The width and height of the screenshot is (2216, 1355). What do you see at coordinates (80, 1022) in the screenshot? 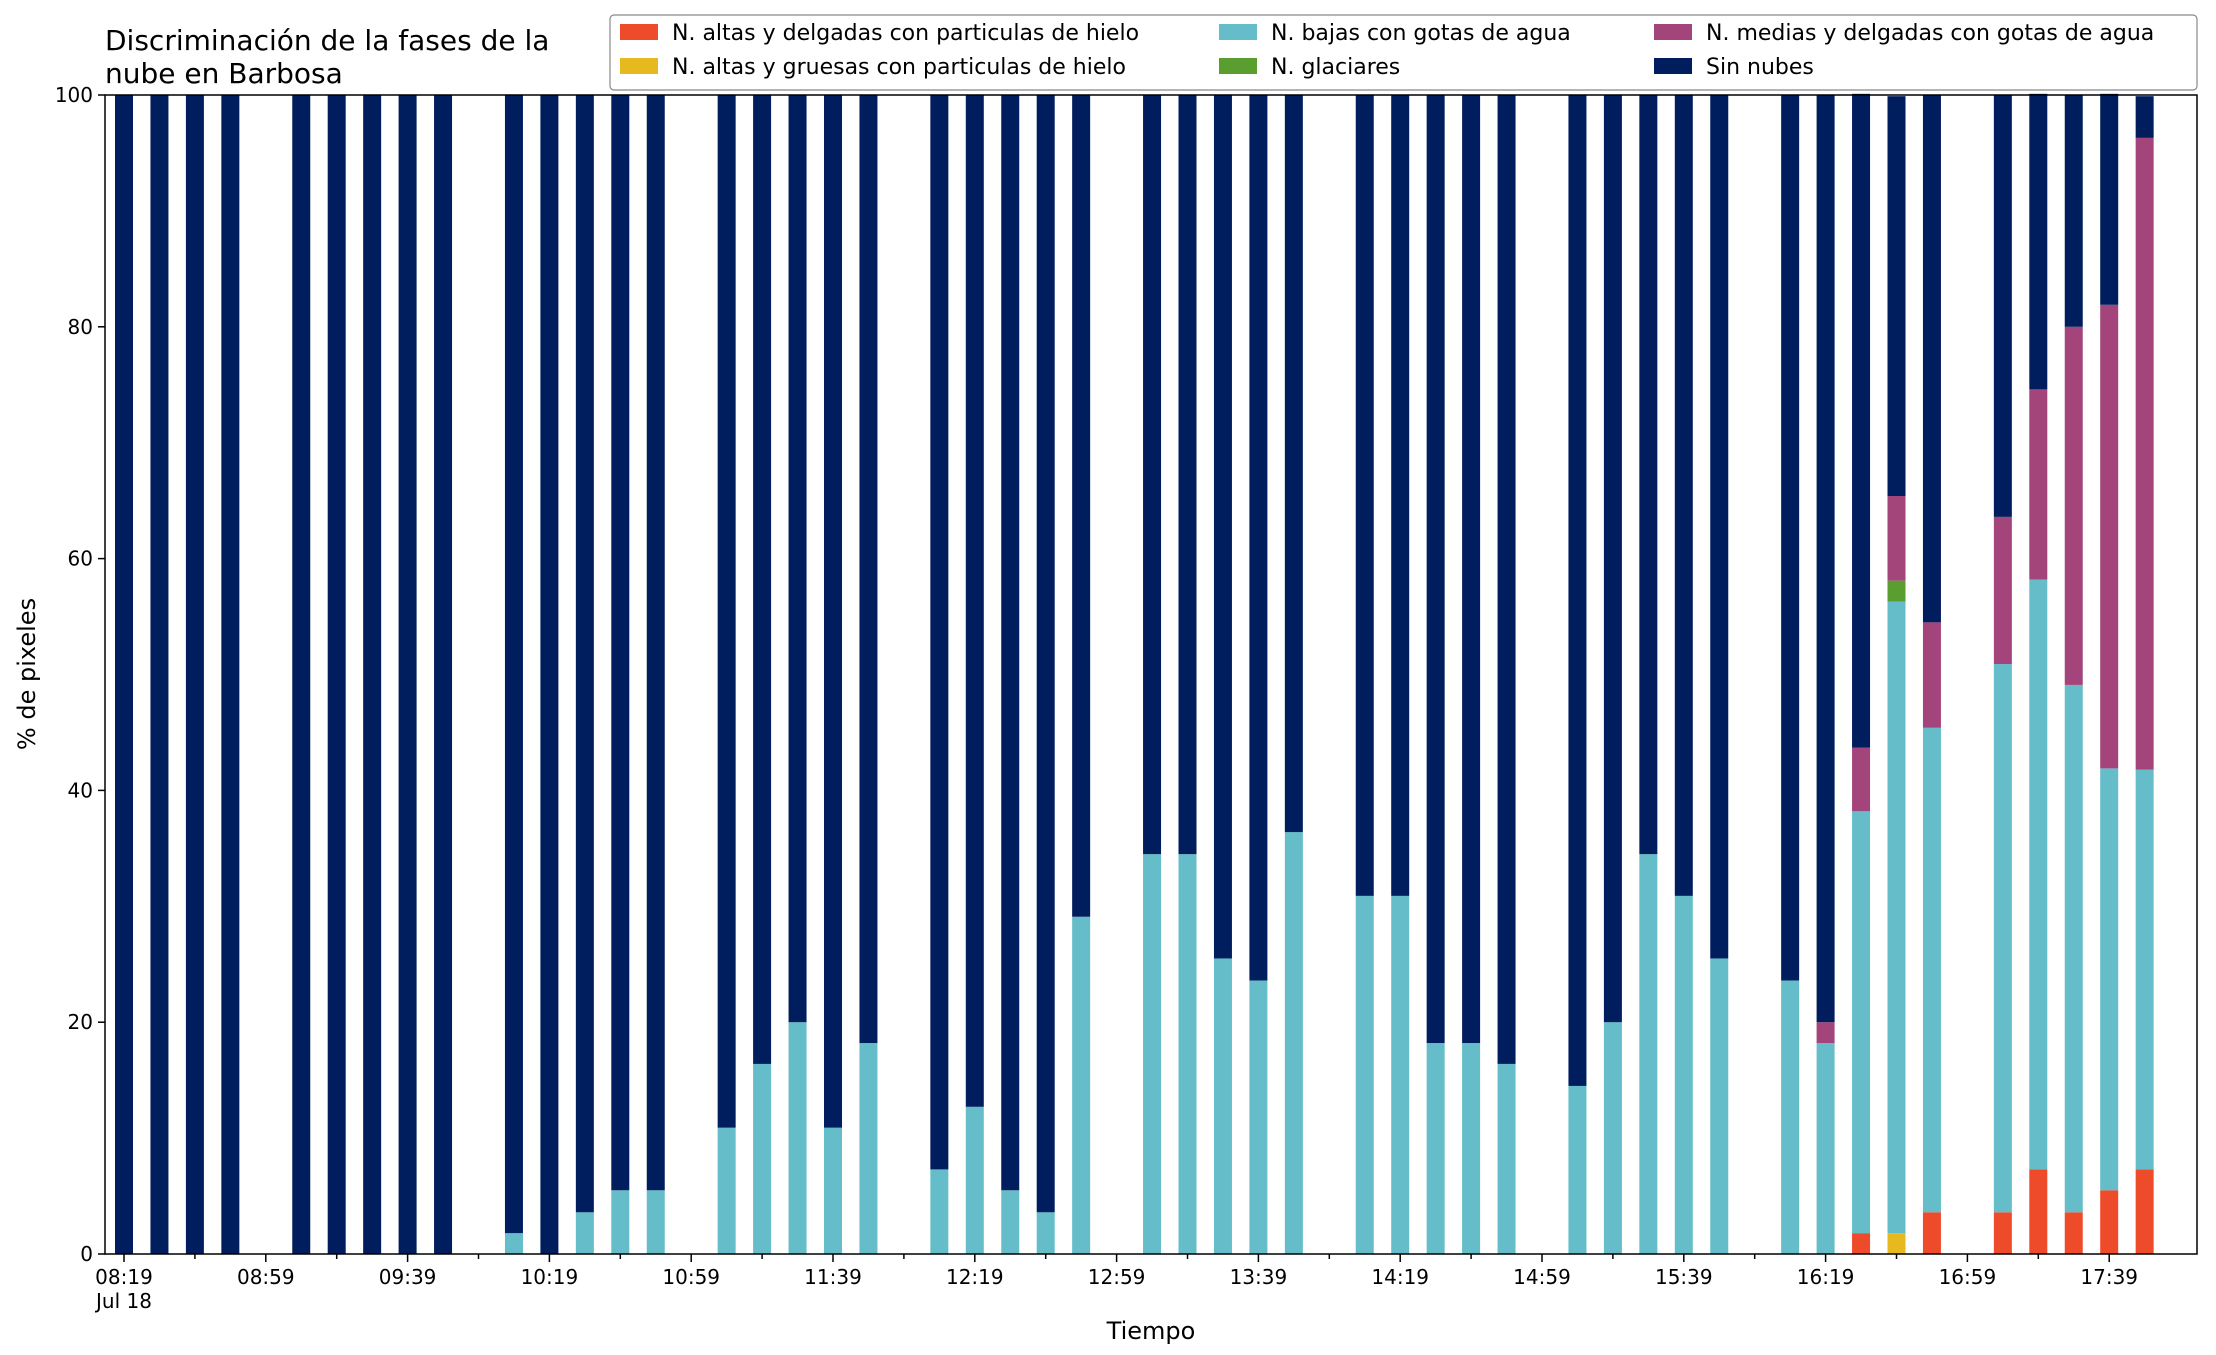
I see `y-tick-label: 20` at bounding box center [80, 1022].